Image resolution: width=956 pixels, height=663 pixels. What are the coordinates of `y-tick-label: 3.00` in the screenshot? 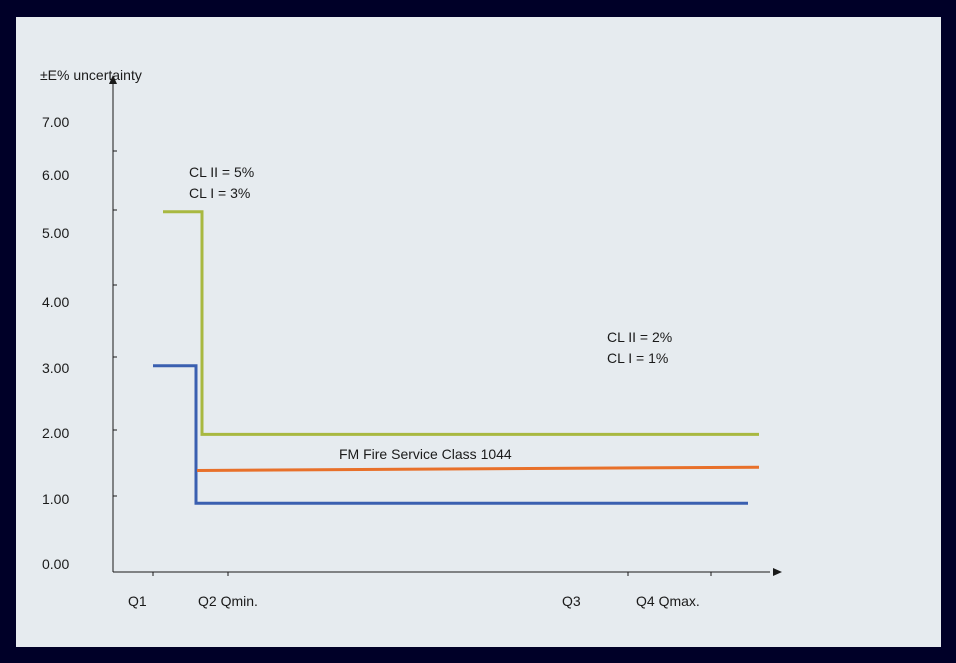 It's located at (55, 368).